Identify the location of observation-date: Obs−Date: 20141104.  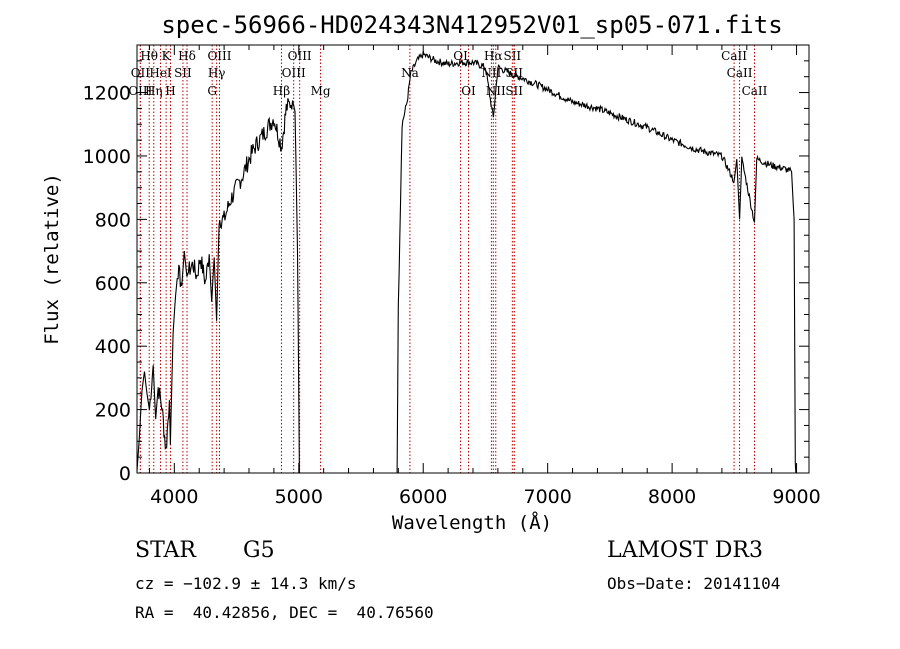
(694, 583).